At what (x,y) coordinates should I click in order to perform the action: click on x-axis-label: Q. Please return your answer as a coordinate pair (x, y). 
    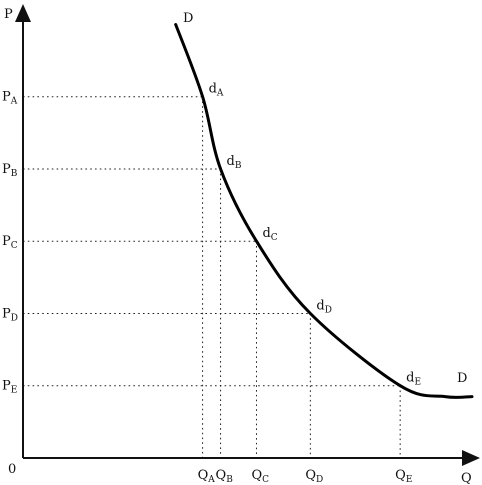
    Looking at the image, I should click on (466, 478).